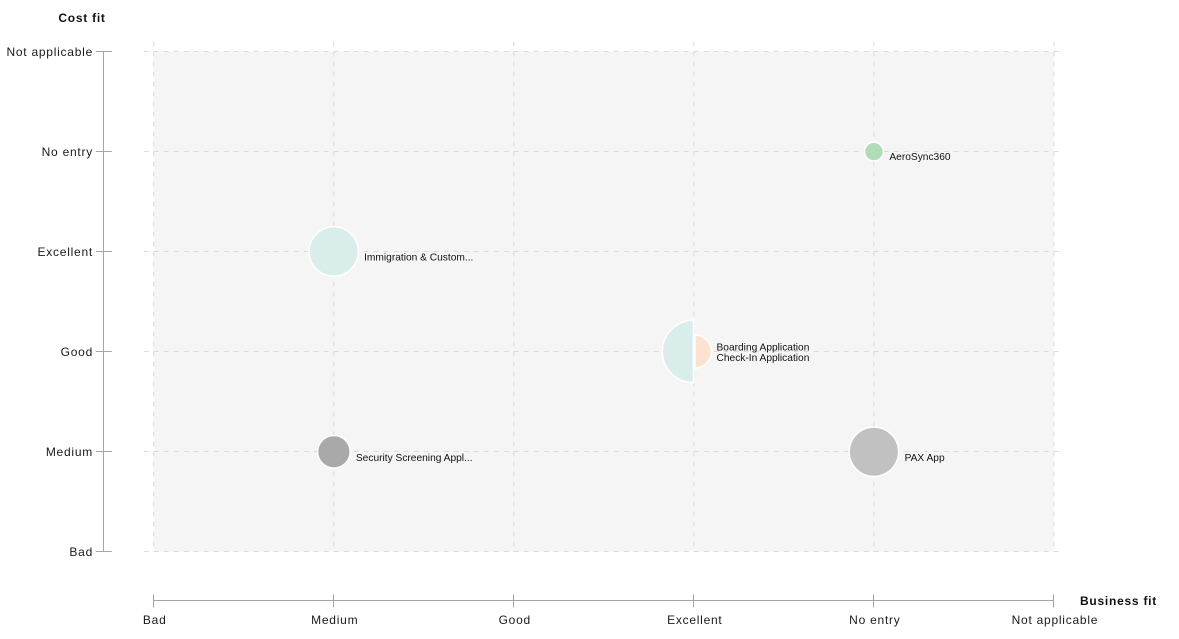  I want to click on svg-text: AeroSync360, so click(919, 157).